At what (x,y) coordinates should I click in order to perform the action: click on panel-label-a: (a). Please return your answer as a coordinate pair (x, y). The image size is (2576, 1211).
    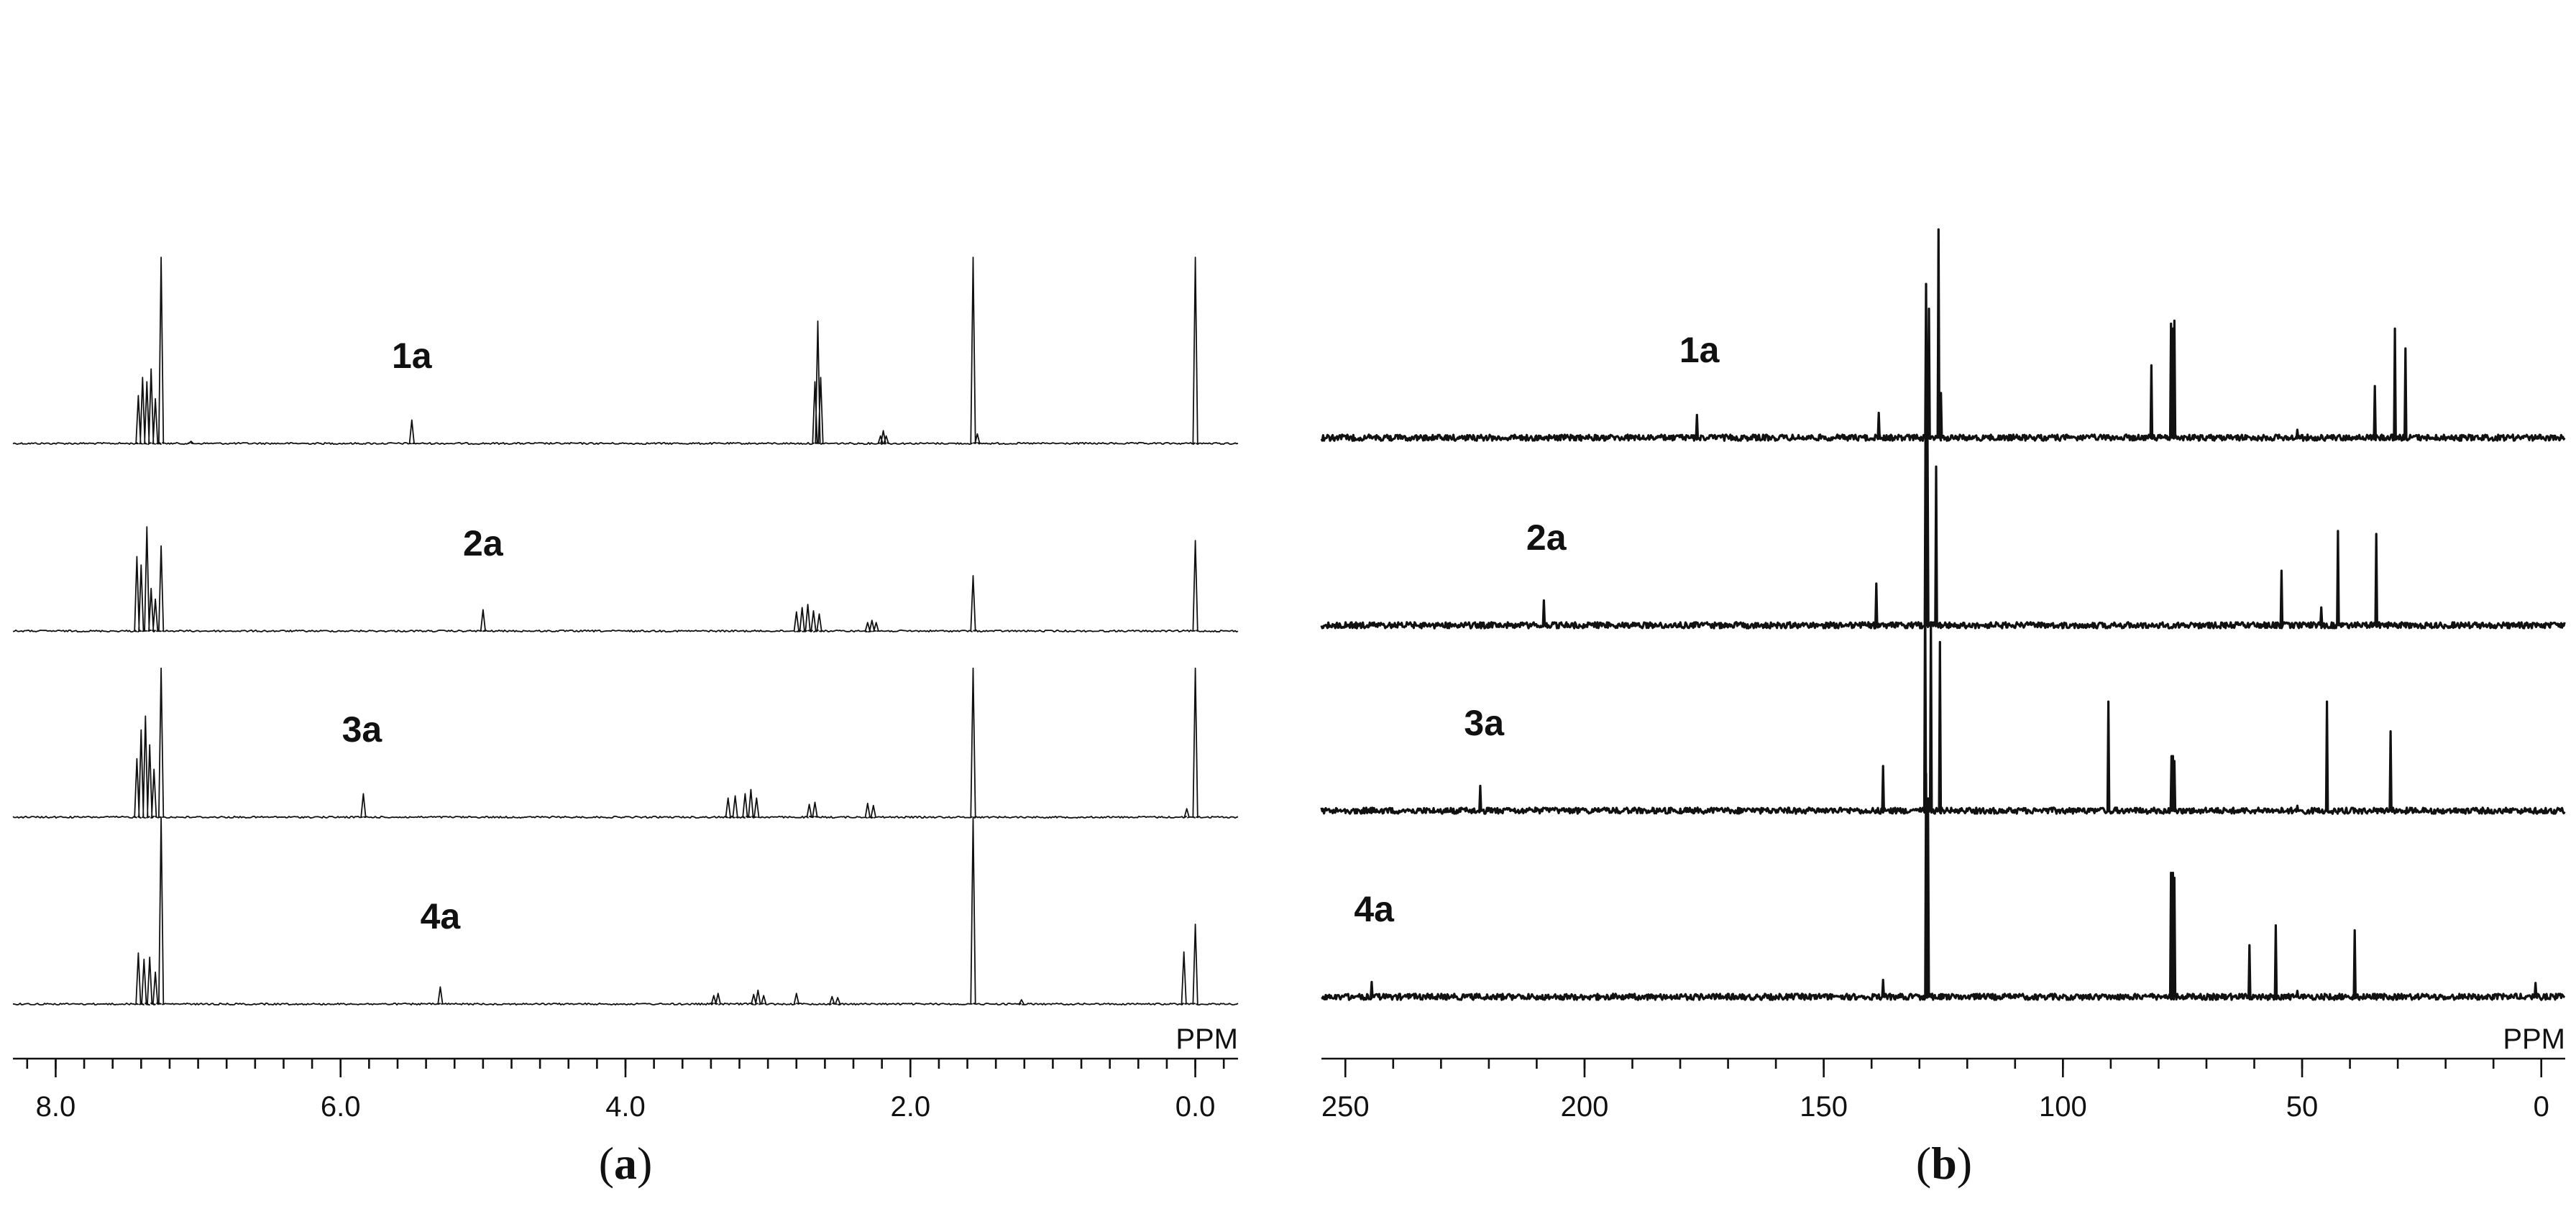
    Looking at the image, I should click on (626, 1163).